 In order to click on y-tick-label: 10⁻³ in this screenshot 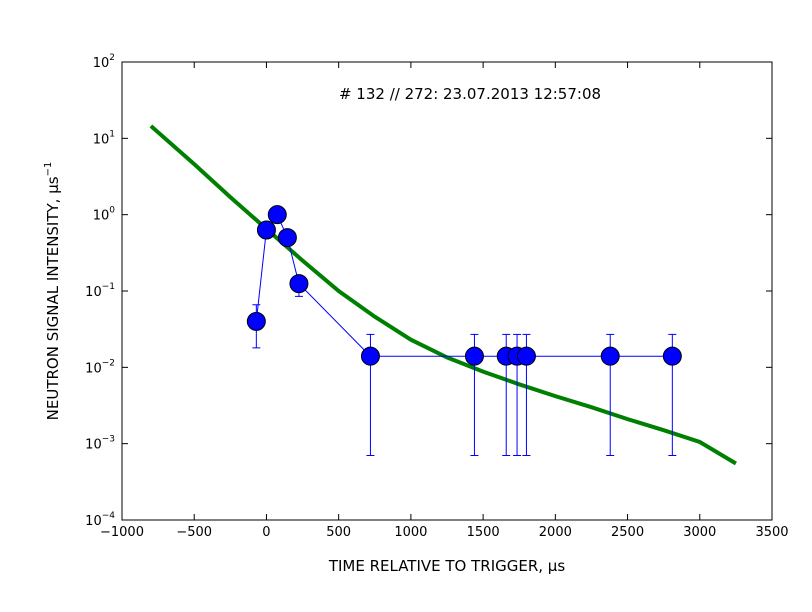, I will do `click(100, 444)`.